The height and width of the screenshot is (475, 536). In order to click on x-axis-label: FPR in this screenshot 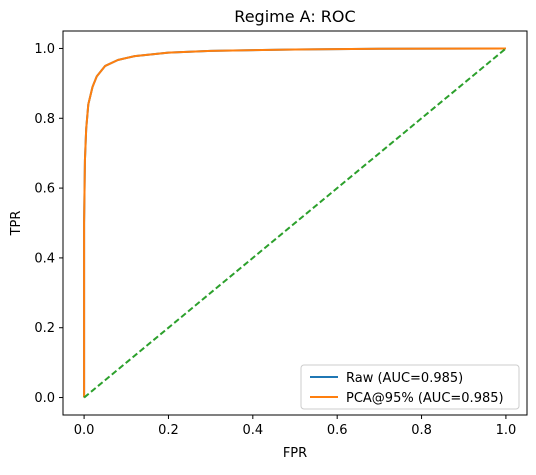, I will do `click(295, 453)`.